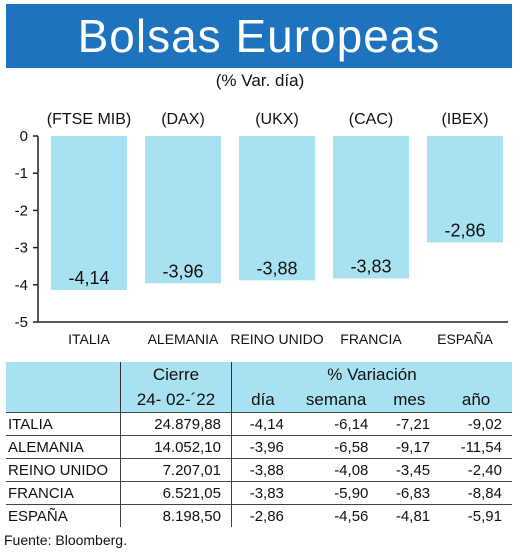 The height and width of the screenshot is (553, 520). Describe the element at coordinates (336, 470) in the screenshot. I see `cell-semana: -4,08` at that location.